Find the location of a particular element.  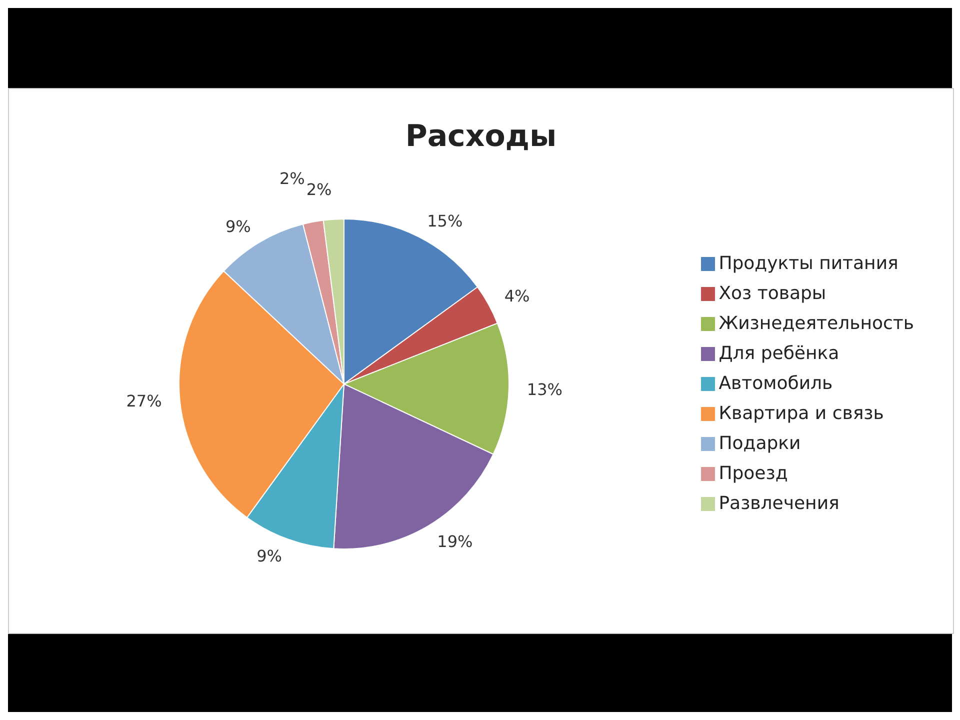

chart-title: Расходы is located at coordinates (481, 136).